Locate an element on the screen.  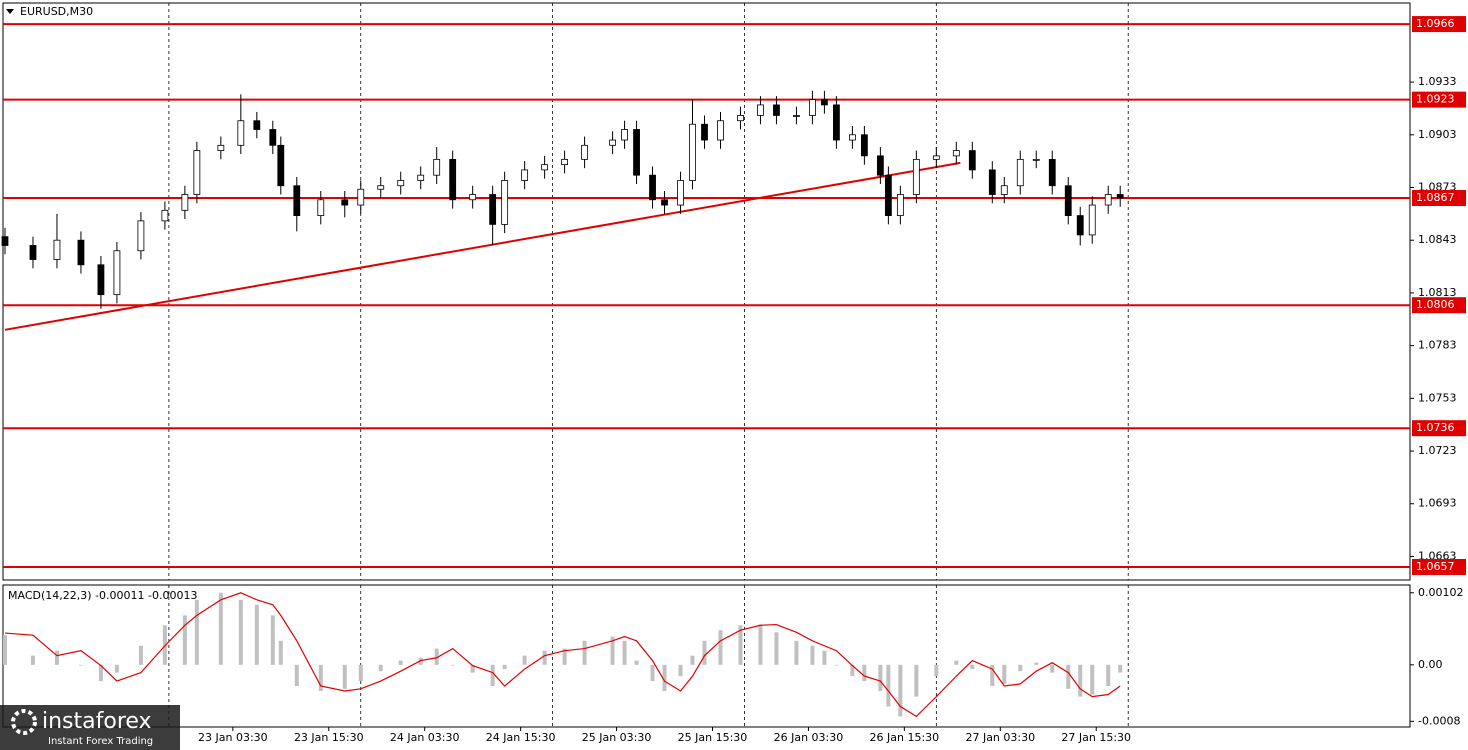
x-tick-label: 26 Jan 15:30 is located at coordinates (905, 737).